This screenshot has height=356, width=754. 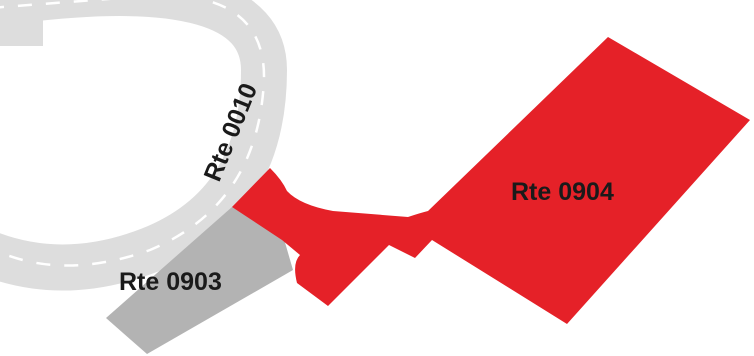 What do you see at coordinates (170, 282) in the screenshot?
I see `label-rte-0903: Rte 0903` at bounding box center [170, 282].